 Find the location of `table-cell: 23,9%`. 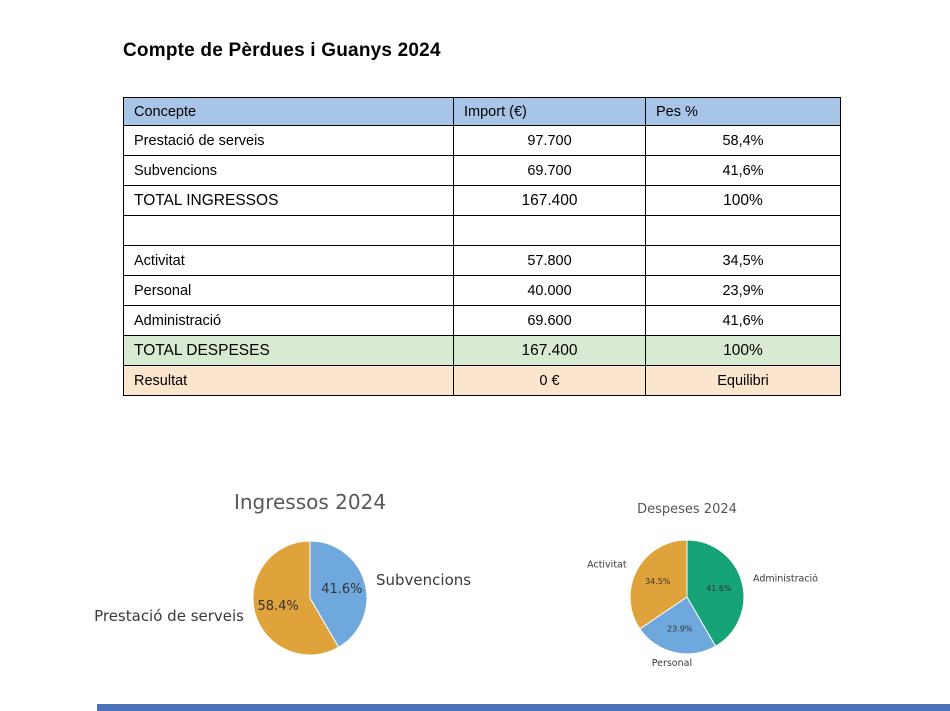

table-cell: 23,9% is located at coordinates (743, 290).